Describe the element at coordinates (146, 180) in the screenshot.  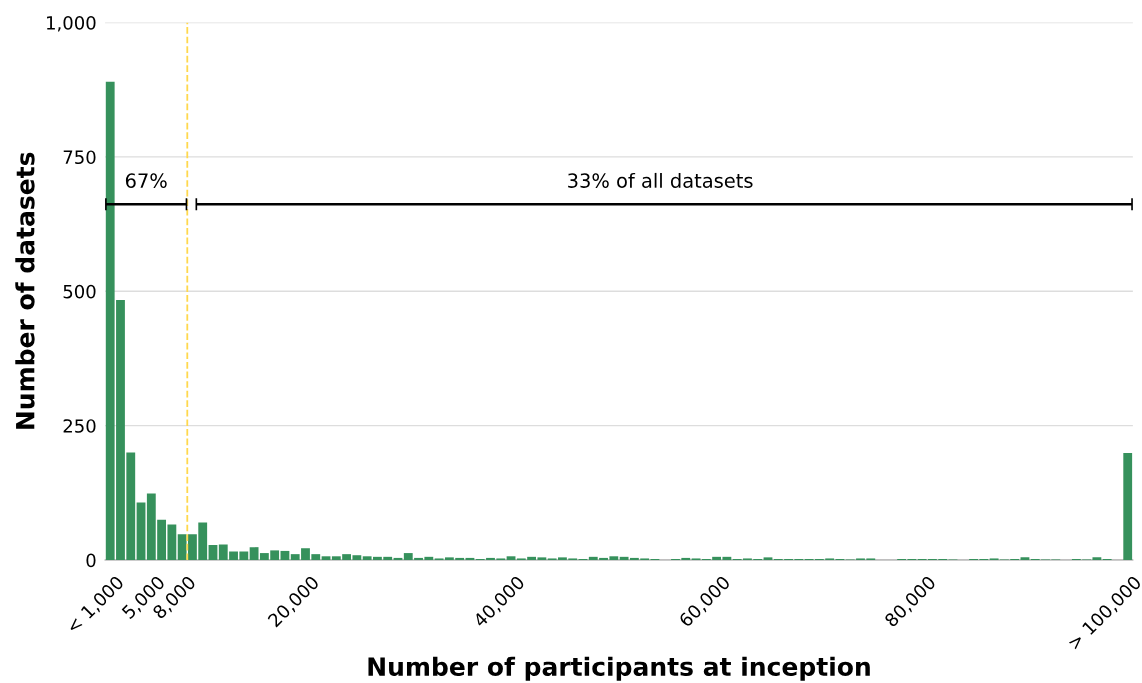
I see `annotation: 67%` at that location.